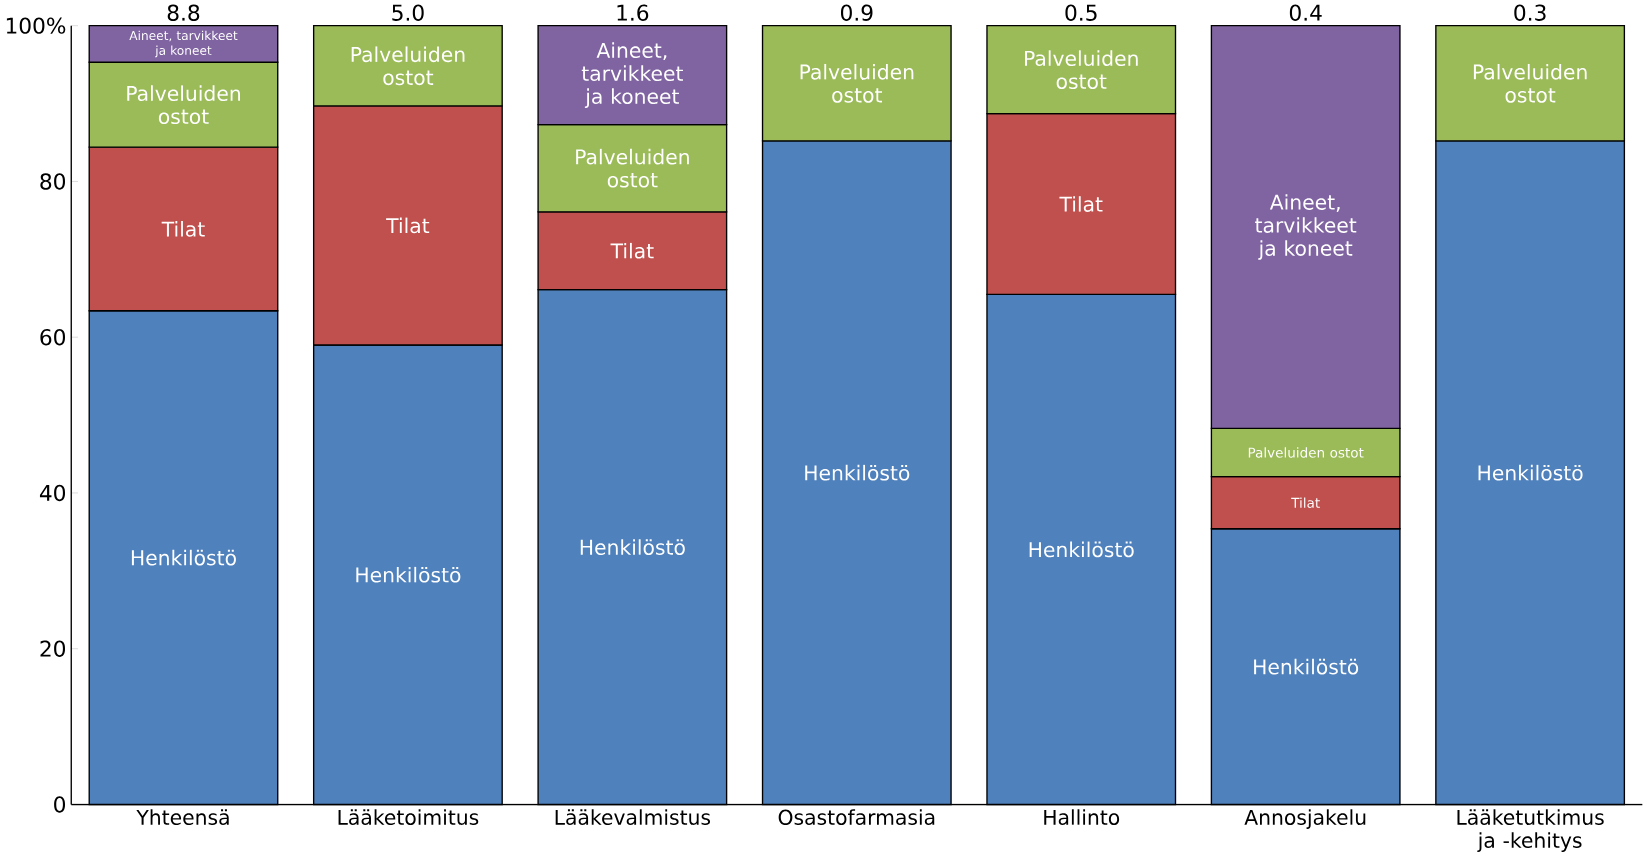 The width and height of the screenshot is (1643, 856). Describe the element at coordinates (1305, 819) in the screenshot. I see `x-tick-label: Annosjakelu` at that location.